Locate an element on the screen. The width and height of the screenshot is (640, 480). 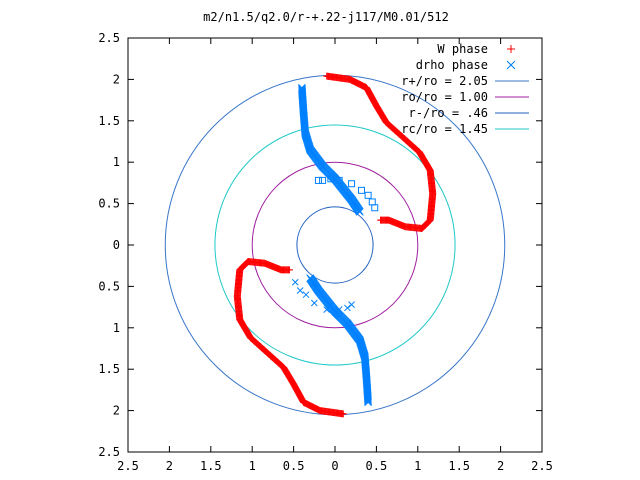
legend-label: ro/ro = 1.00 is located at coordinates (444, 97).